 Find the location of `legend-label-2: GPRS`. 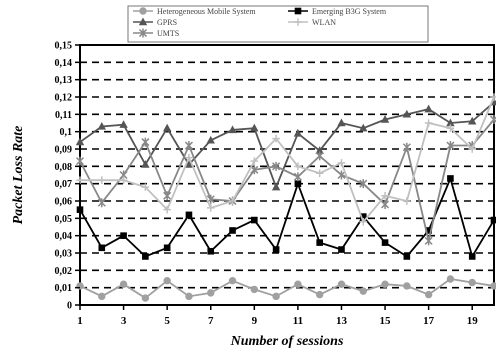

legend-label-2: GPRS is located at coordinates (167, 22).